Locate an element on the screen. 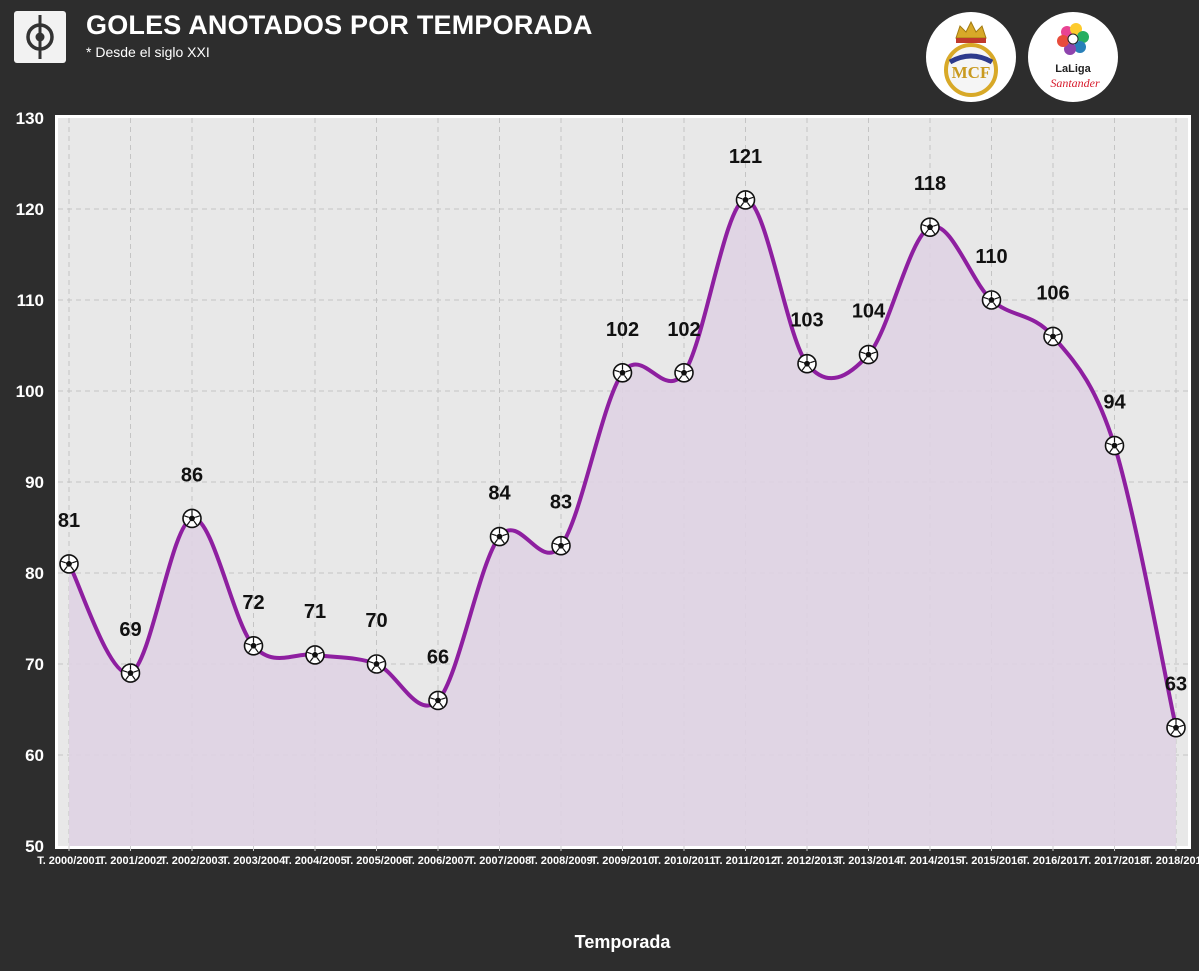 This screenshot has width=1199, height=971. y-tick-label: 110 is located at coordinates (30, 300).